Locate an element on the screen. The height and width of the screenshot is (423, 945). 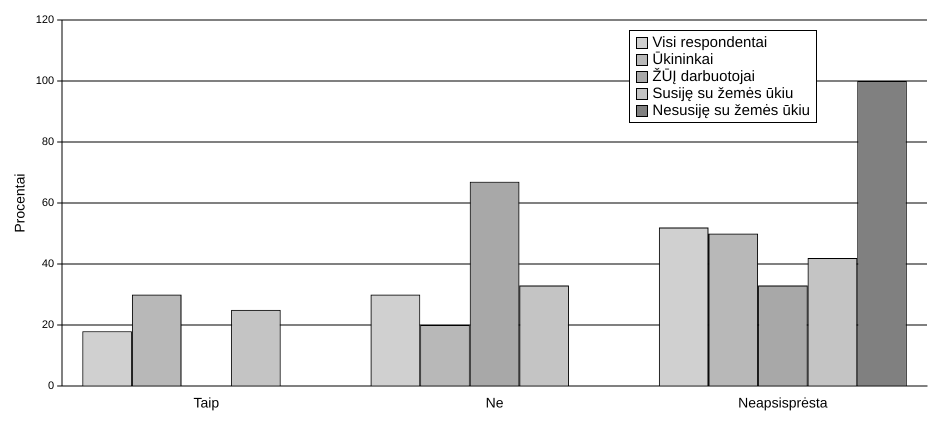
y-tick-label: 40 is located at coordinates (48, 264).